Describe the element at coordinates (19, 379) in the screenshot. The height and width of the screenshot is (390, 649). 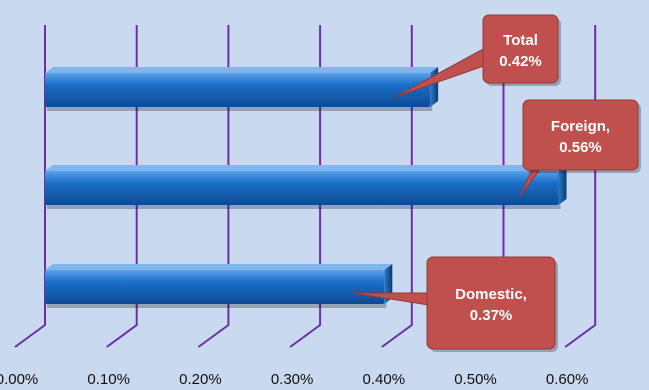
I see `x-tick-label: 0.00%` at that location.